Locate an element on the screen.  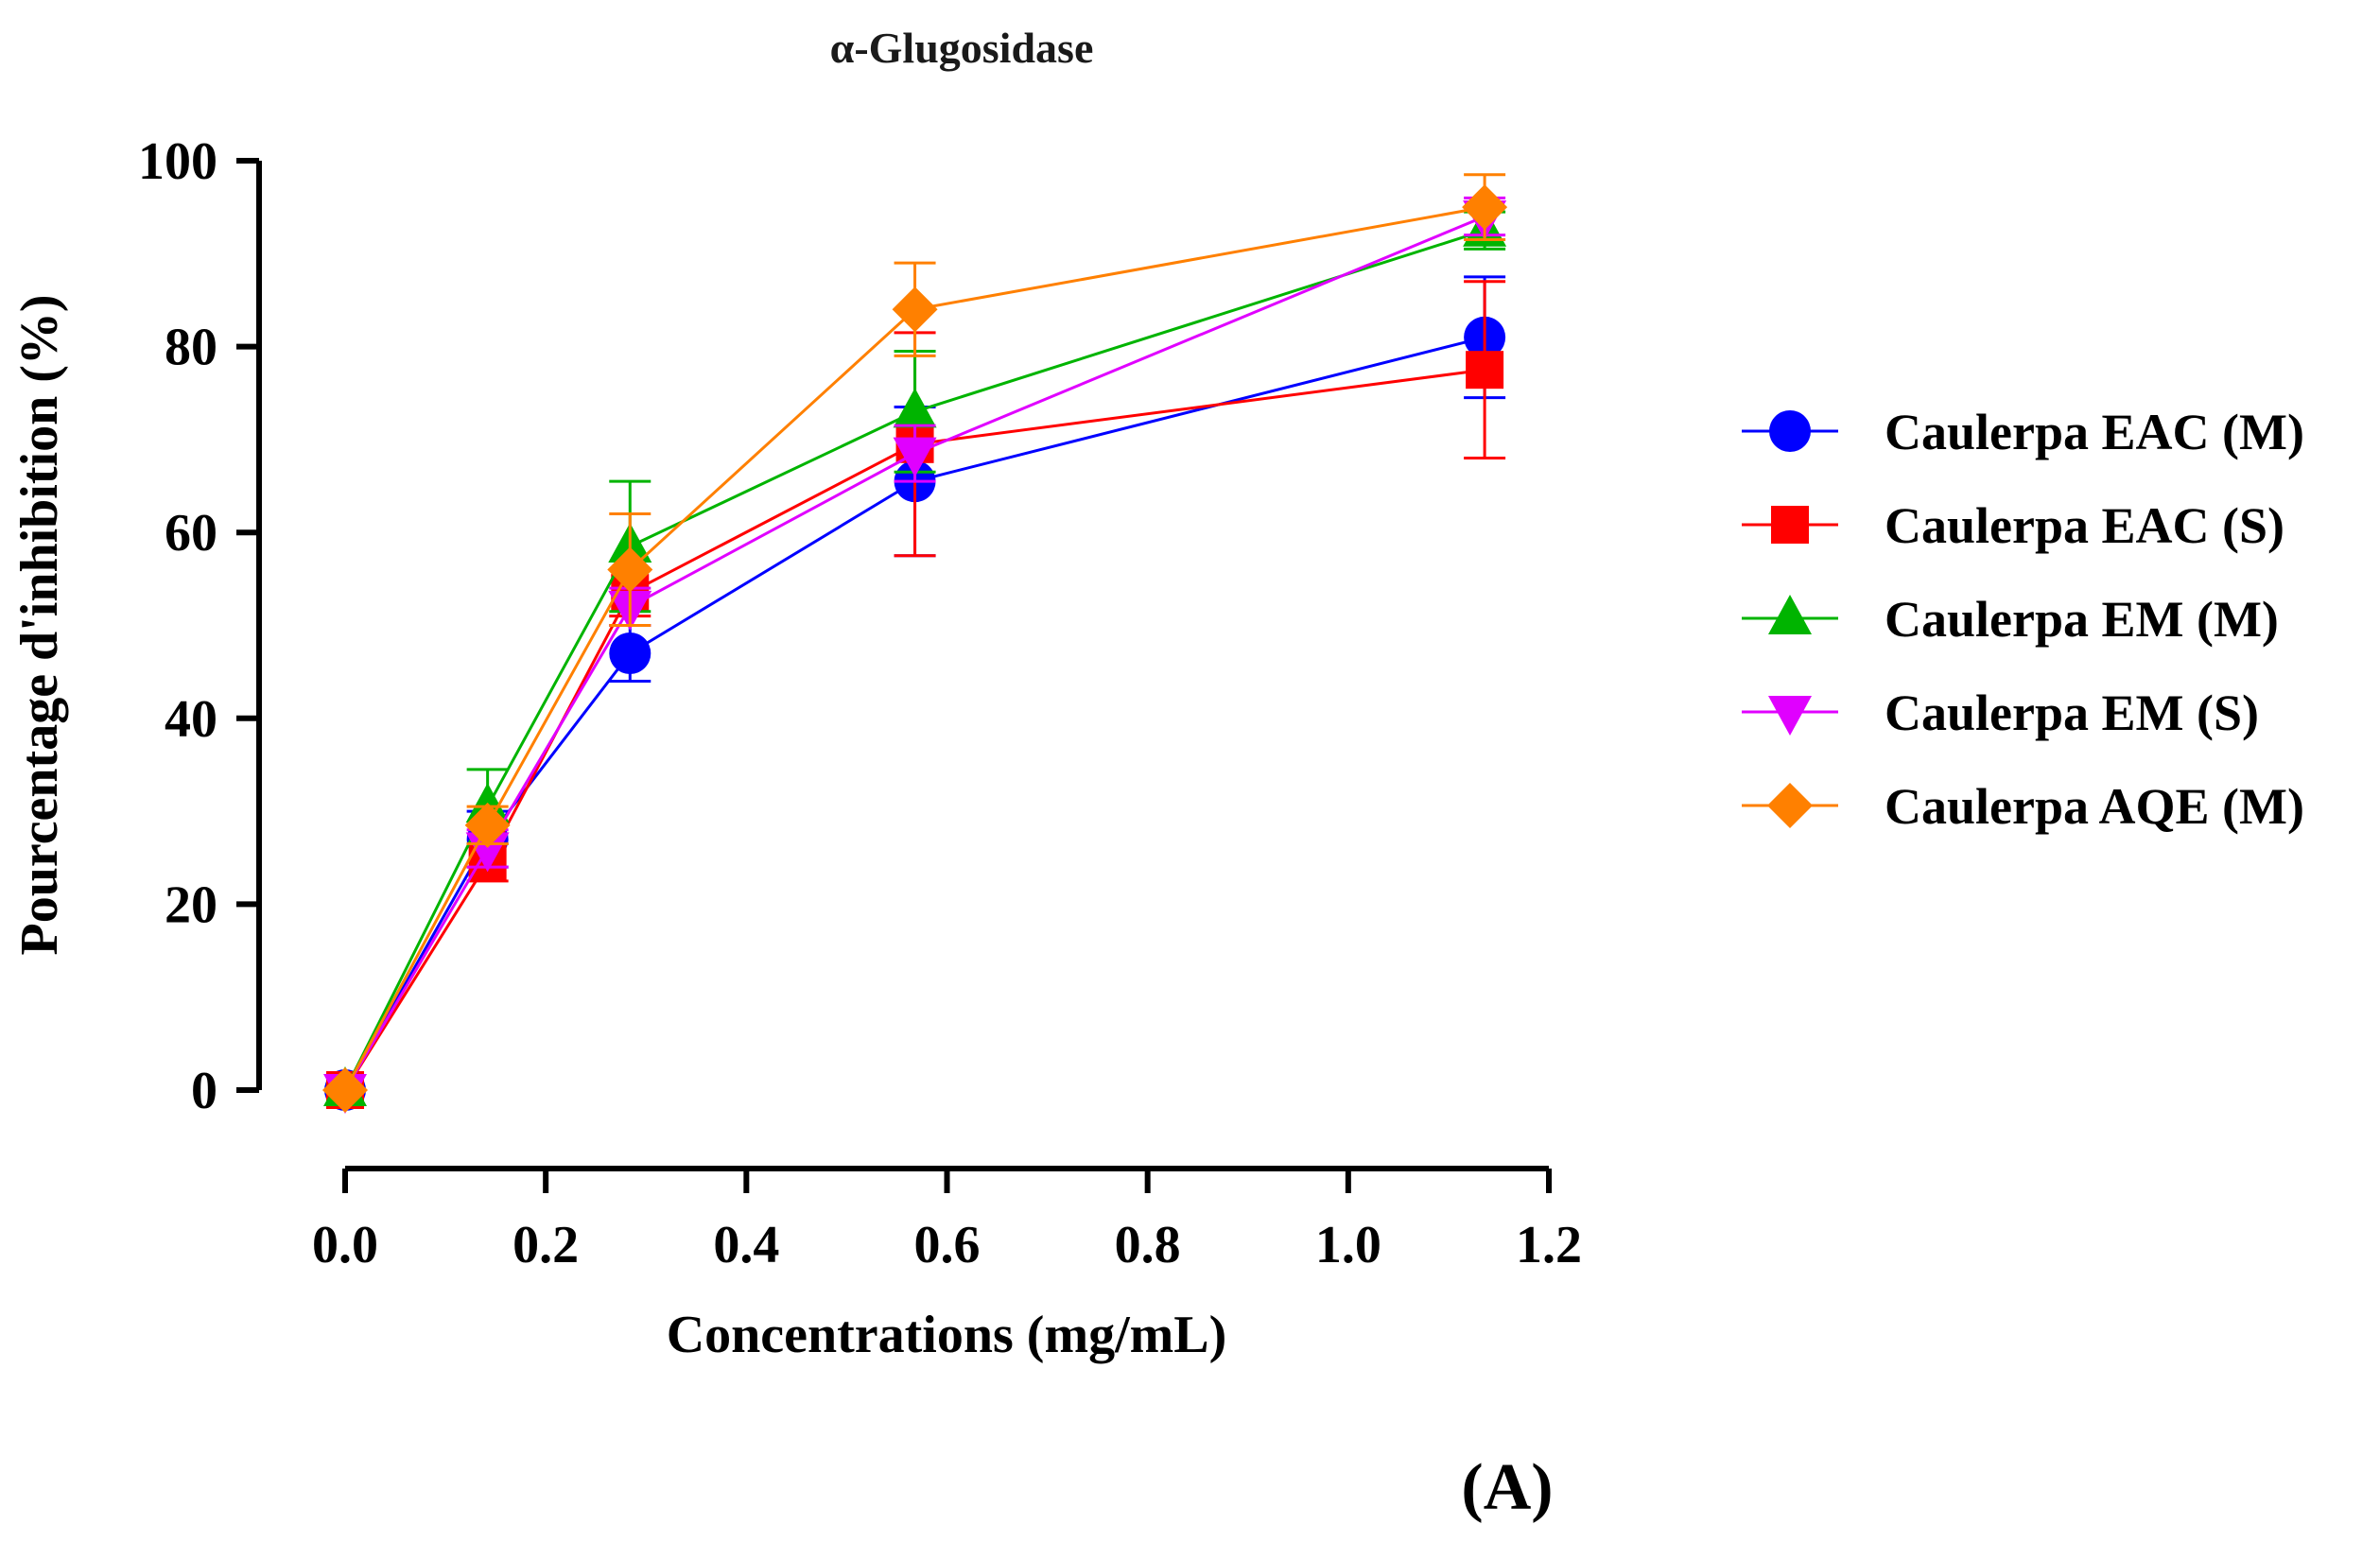
legend-item: Caulerpa EM (S) is located at coordinates (2000, 712).